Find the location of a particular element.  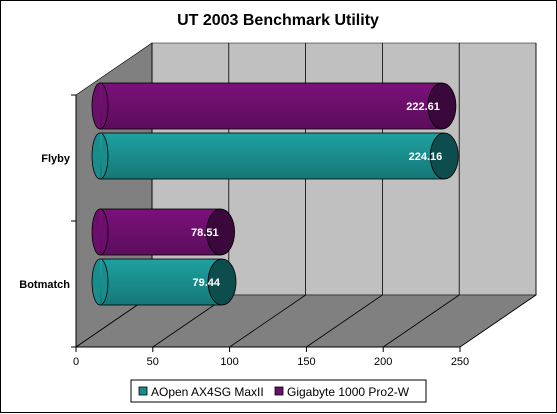

bar: 79.44 is located at coordinates (164, 282).